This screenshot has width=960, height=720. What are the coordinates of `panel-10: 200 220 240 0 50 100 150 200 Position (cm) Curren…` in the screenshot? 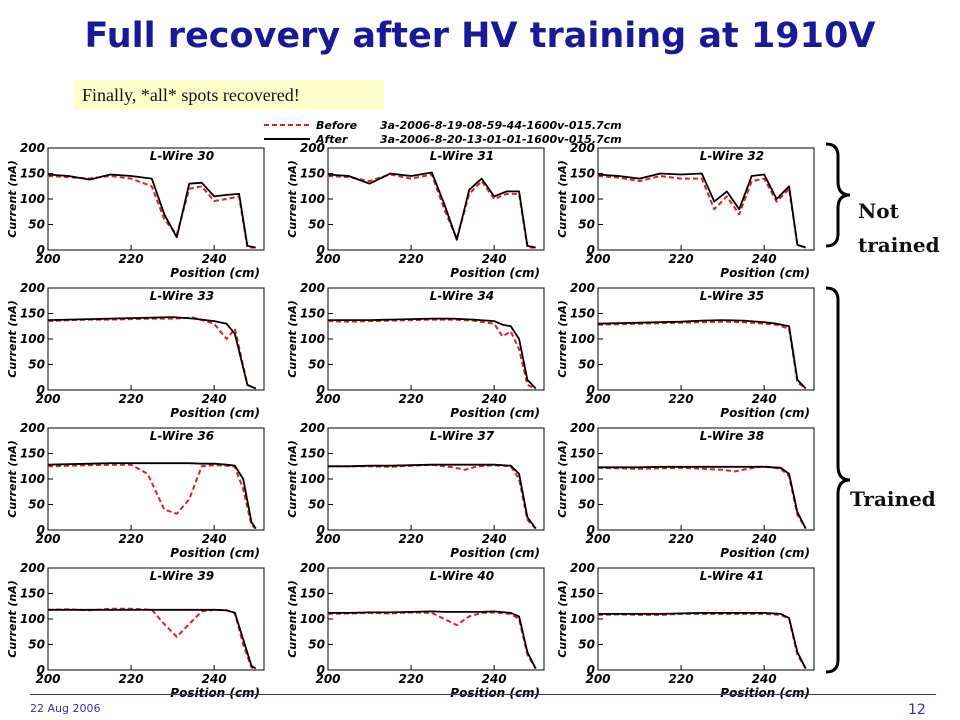 It's located at (135, 630).